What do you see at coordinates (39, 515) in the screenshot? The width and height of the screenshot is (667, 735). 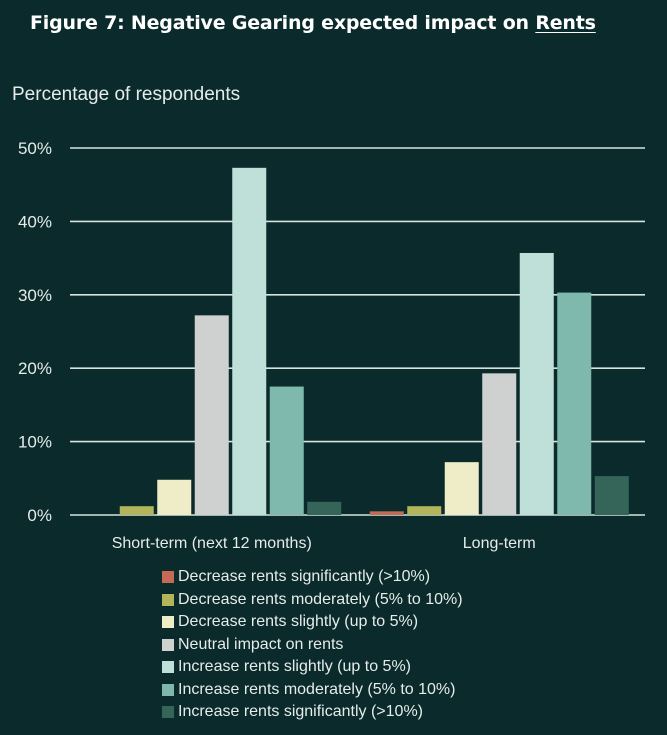 I see `y-tick-label: 0%` at bounding box center [39, 515].